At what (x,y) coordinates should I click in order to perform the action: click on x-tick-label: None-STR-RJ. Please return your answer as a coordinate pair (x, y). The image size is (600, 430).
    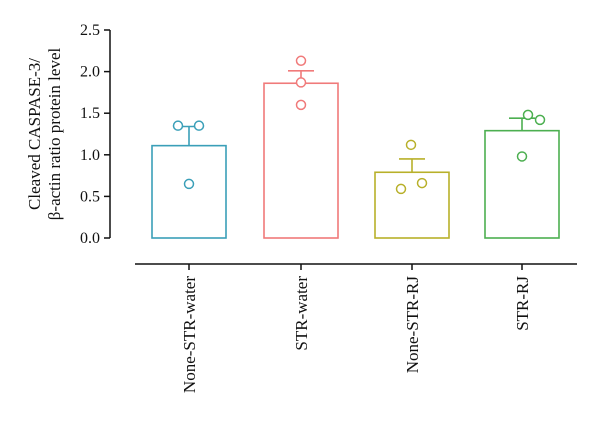
    Looking at the image, I should click on (412, 325).